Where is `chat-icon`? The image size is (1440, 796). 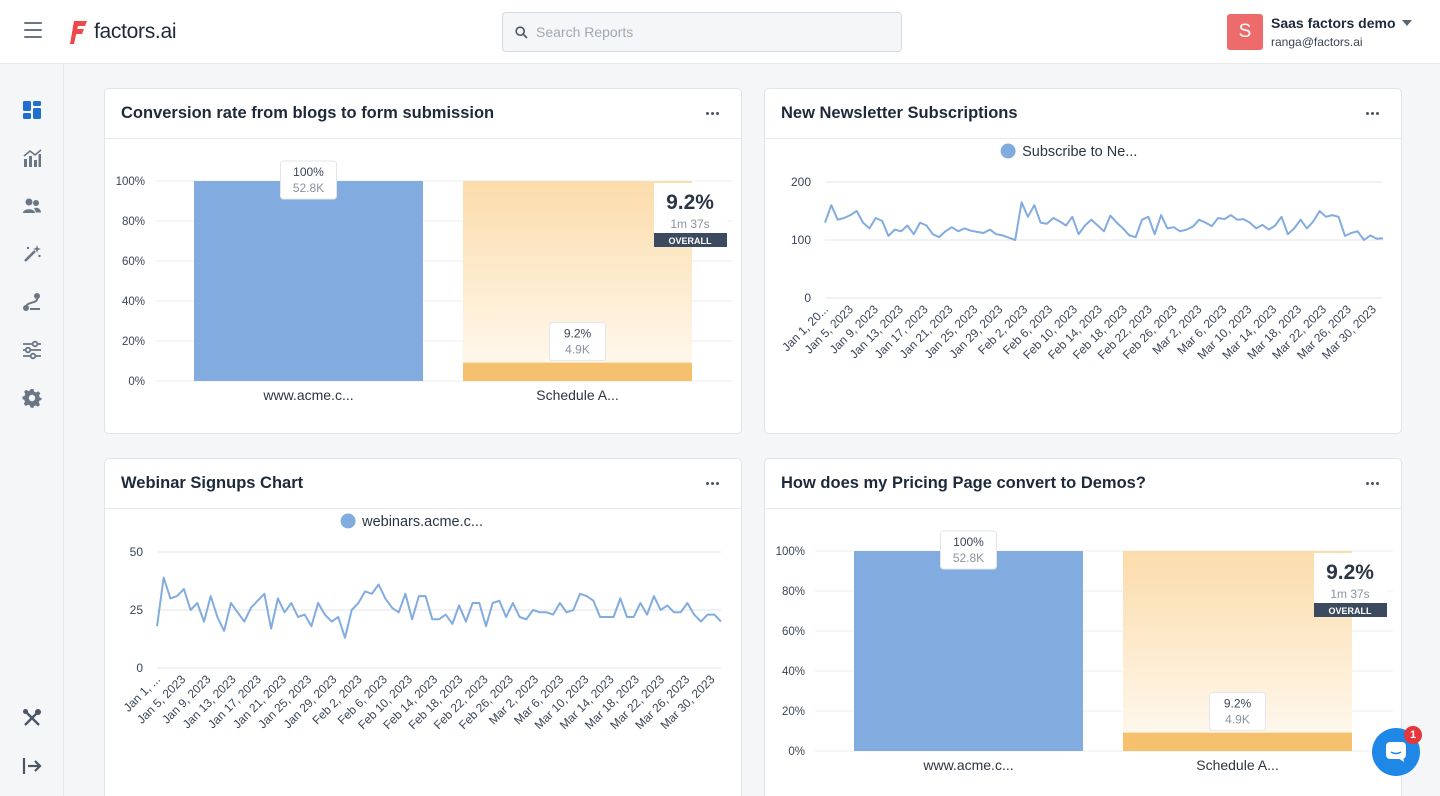 chat-icon is located at coordinates (1396, 752).